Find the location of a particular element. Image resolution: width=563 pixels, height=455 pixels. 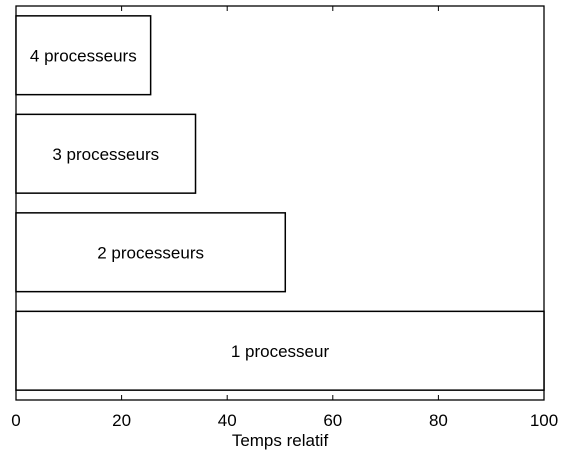

bar-label-1: 1 processeur is located at coordinates (280, 351).